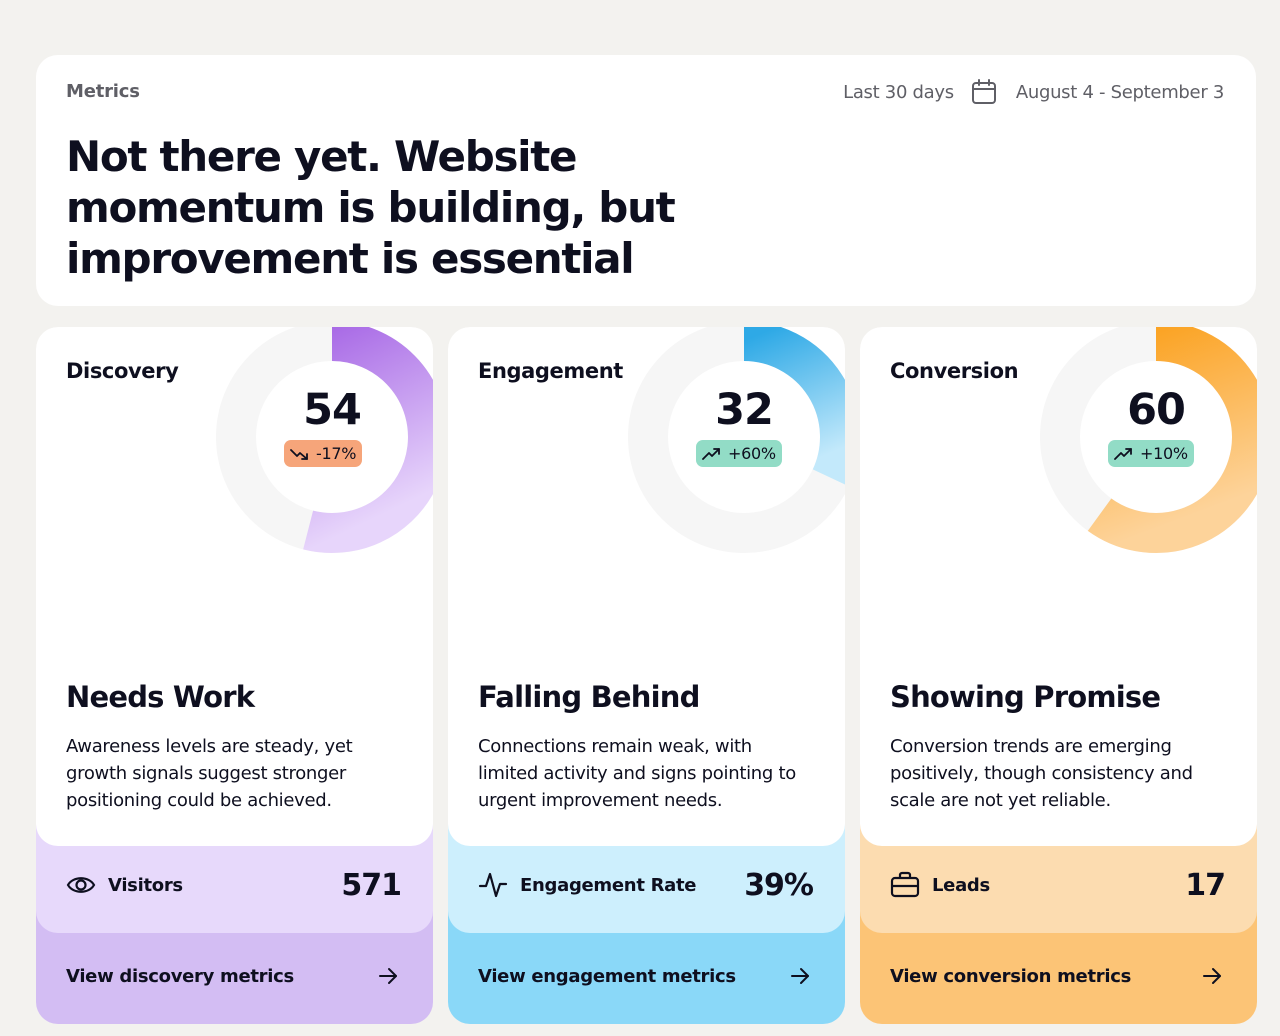 The height and width of the screenshot is (1036, 1280). I want to click on trend-badge: +10%, so click(1151, 453).